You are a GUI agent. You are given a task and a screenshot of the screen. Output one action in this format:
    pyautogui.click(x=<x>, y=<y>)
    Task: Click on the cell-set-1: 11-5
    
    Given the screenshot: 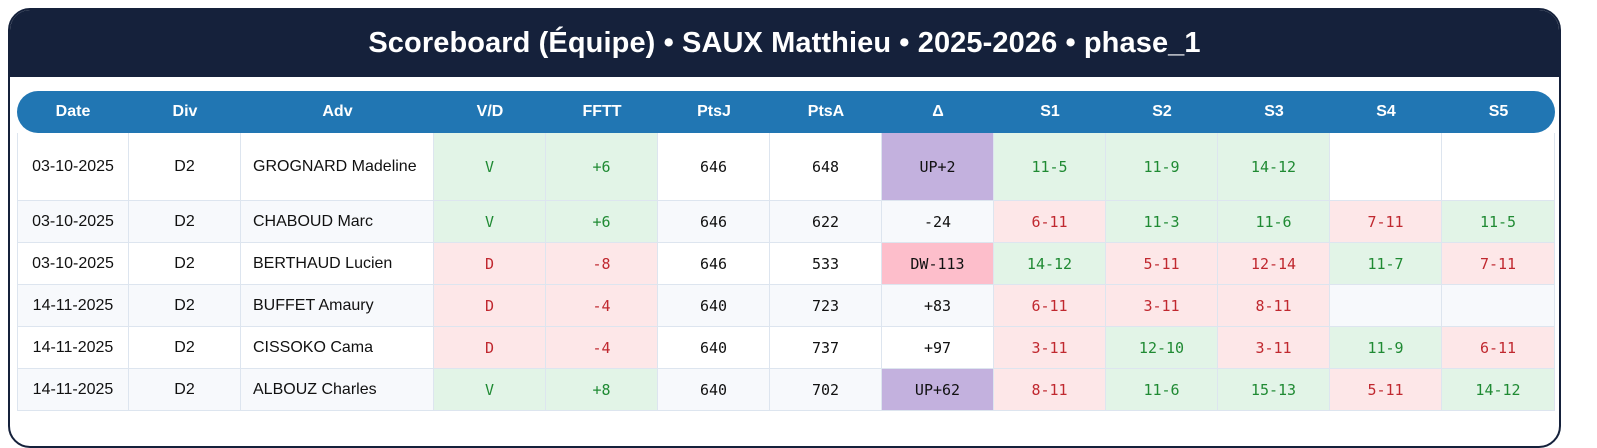 What is the action you would take?
    pyautogui.click(x=1050, y=167)
    